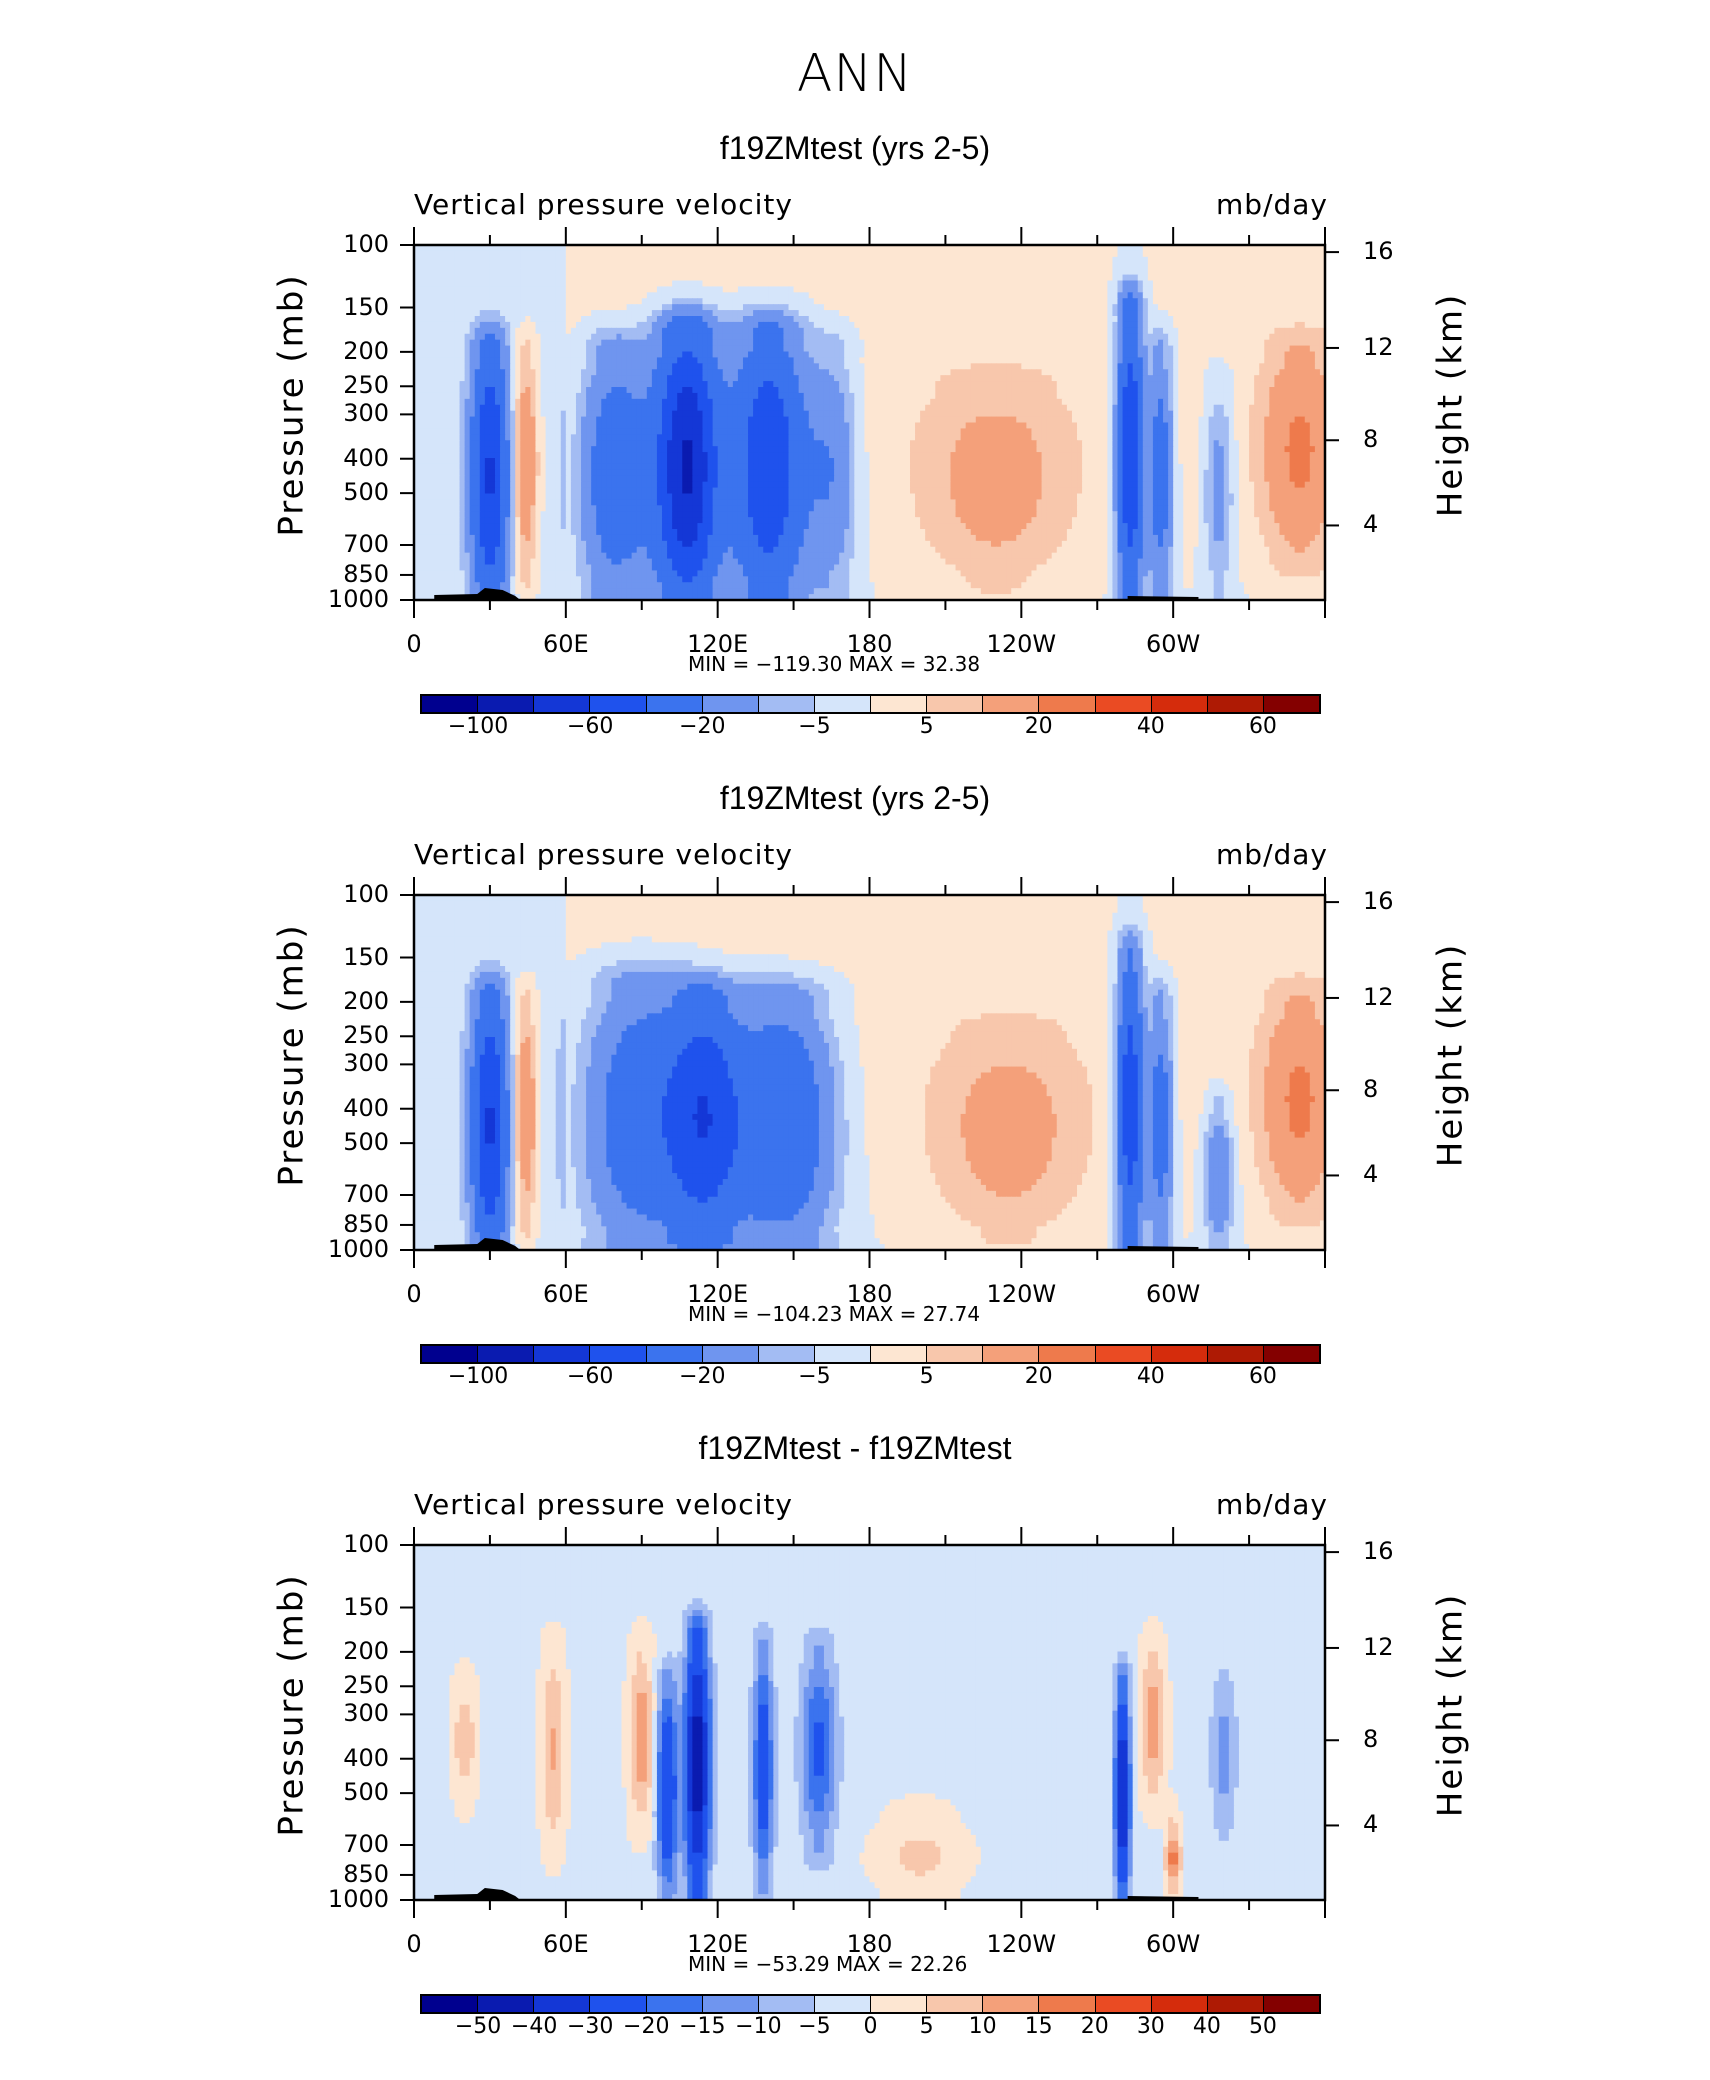  Describe the element at coordinates (855, 74) in the screenshot. I see `page-title: ANN` at that location.